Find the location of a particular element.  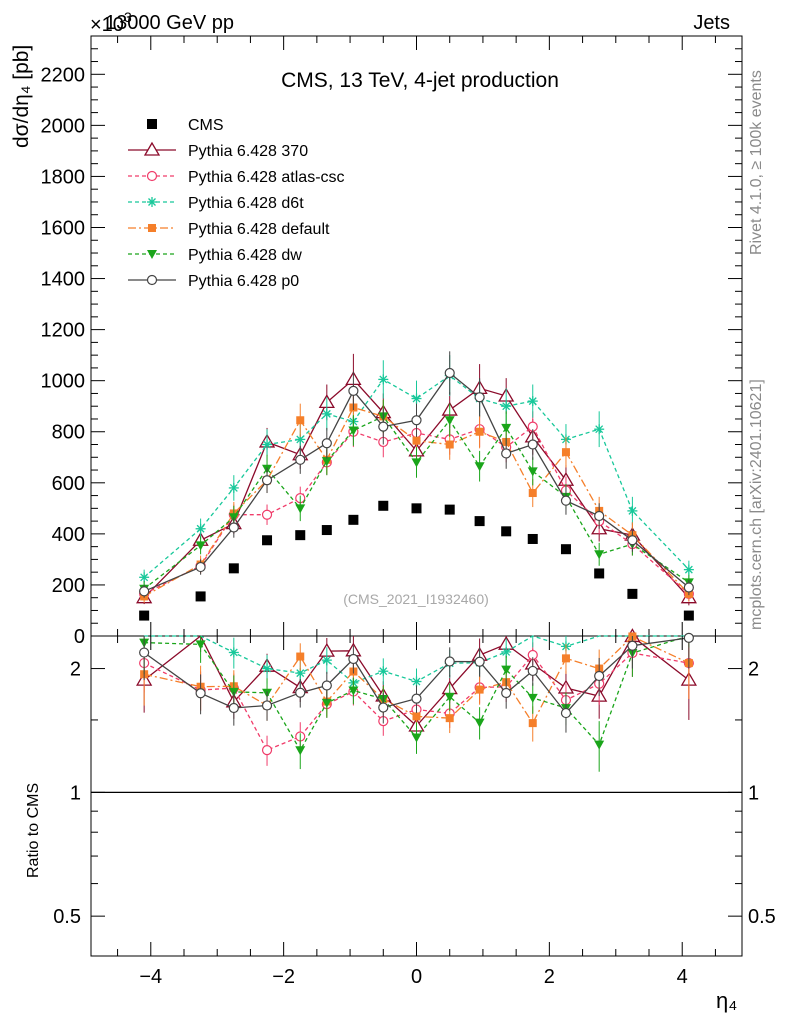

series-1-point is located at coordinates (267, 514).